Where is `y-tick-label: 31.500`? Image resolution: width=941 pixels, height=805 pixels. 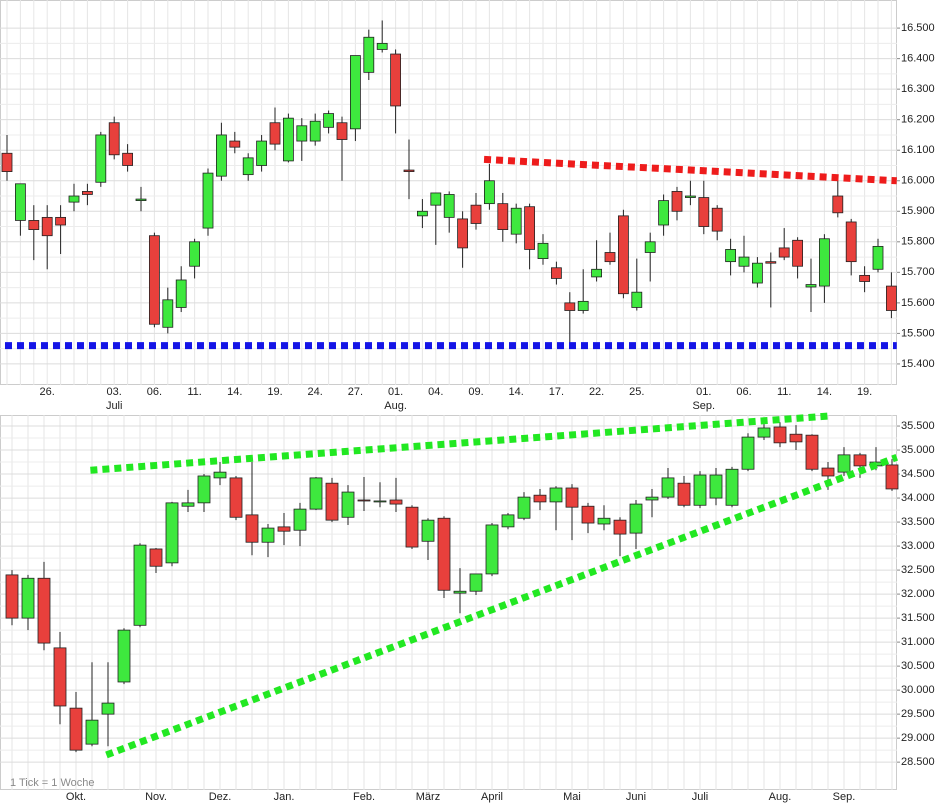
y-tick-label: 31.500 is located at coordinates (918, 618).